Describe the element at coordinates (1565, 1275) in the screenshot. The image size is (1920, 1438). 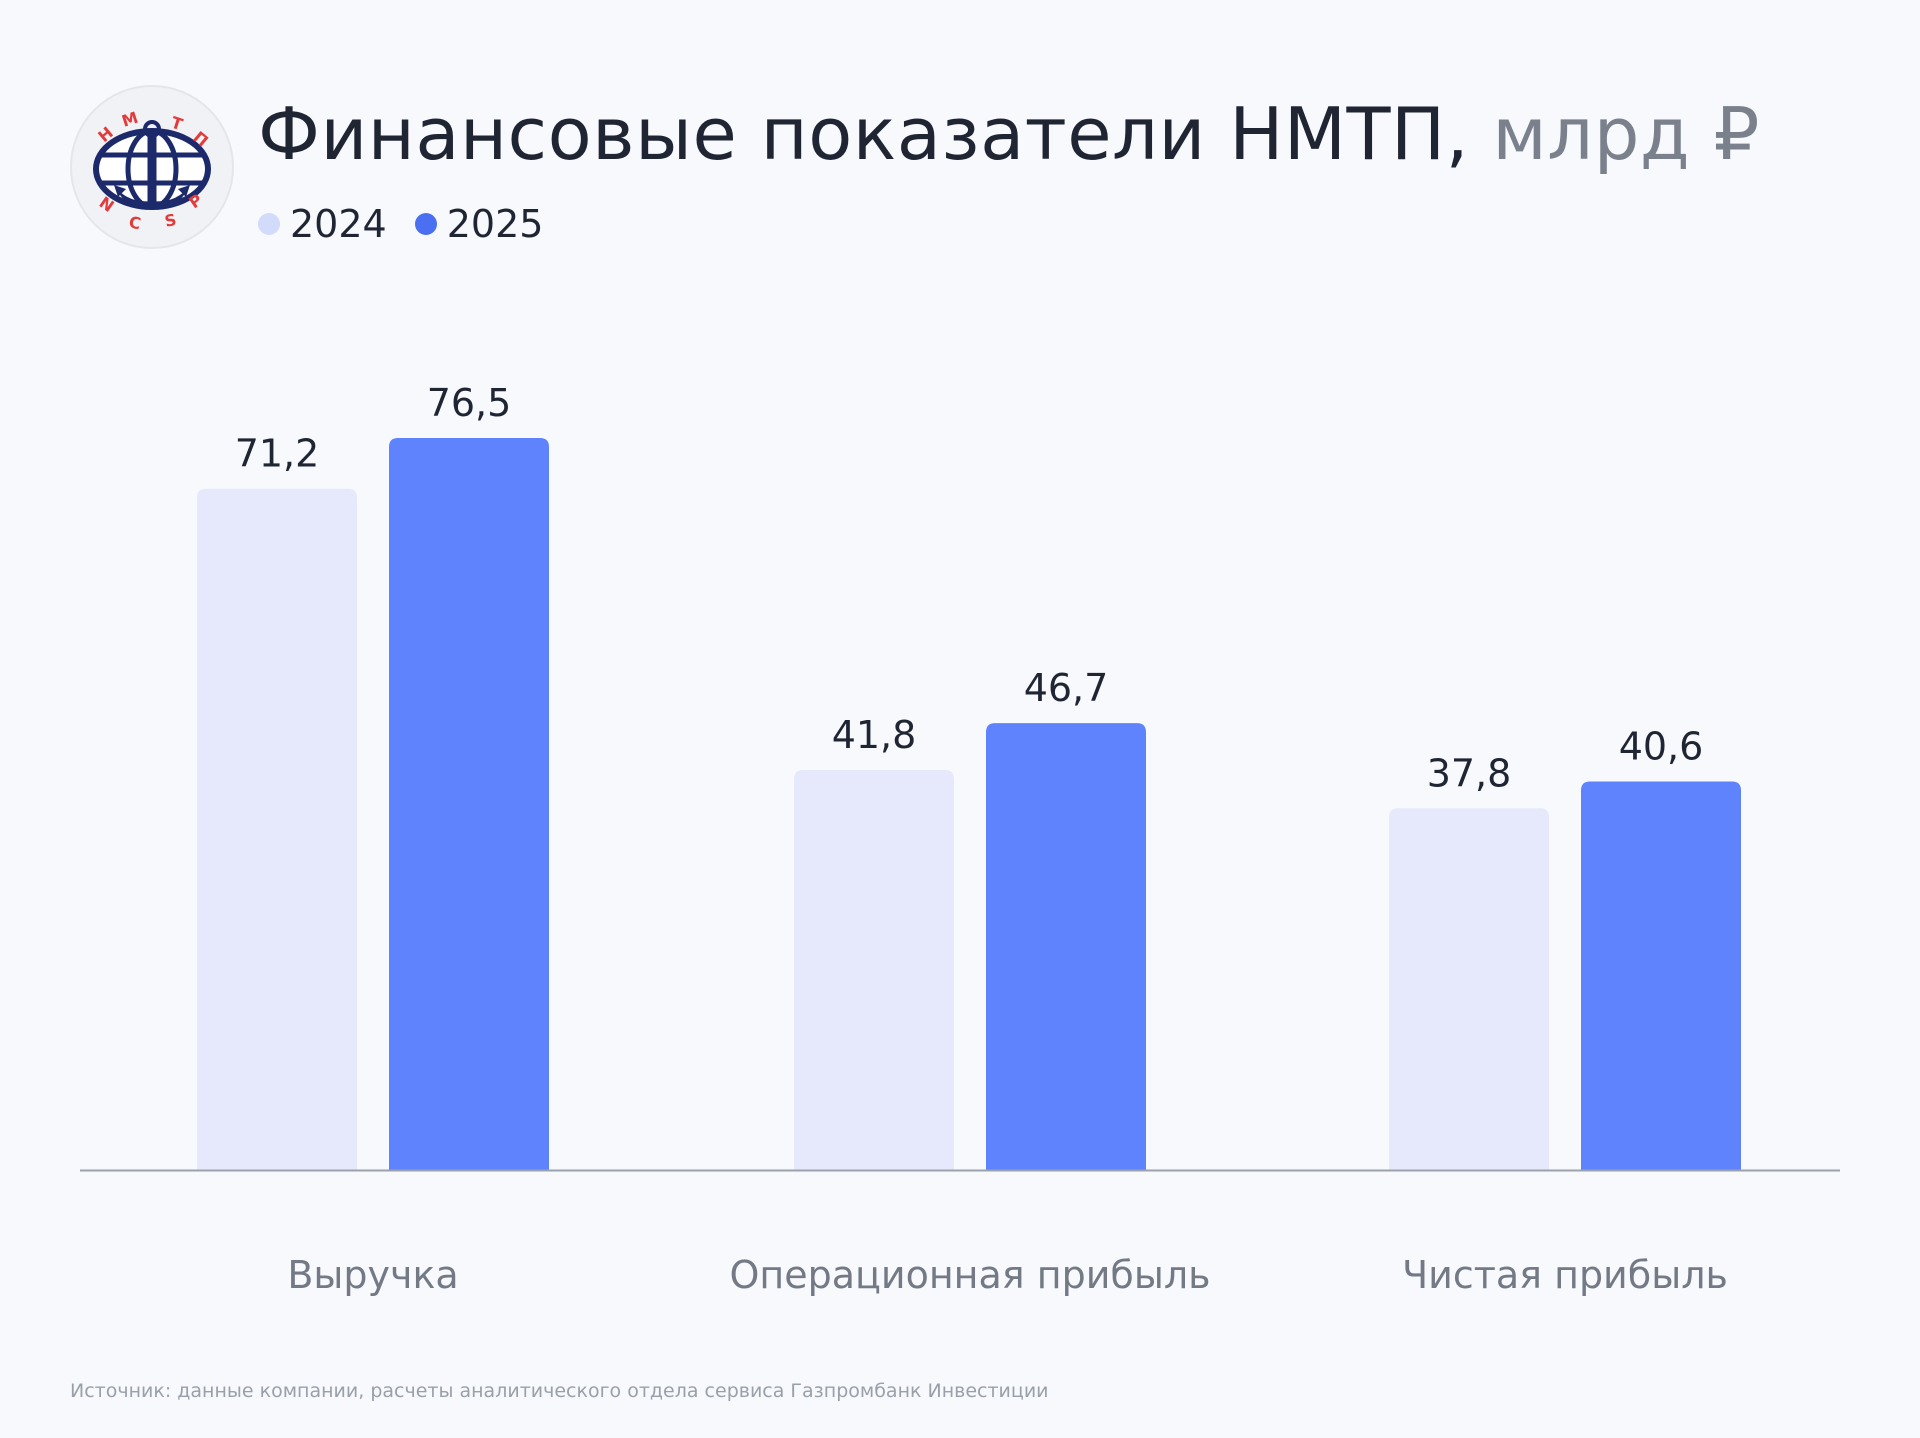
I see `category-label-2: Чистая прибыль` at that location.